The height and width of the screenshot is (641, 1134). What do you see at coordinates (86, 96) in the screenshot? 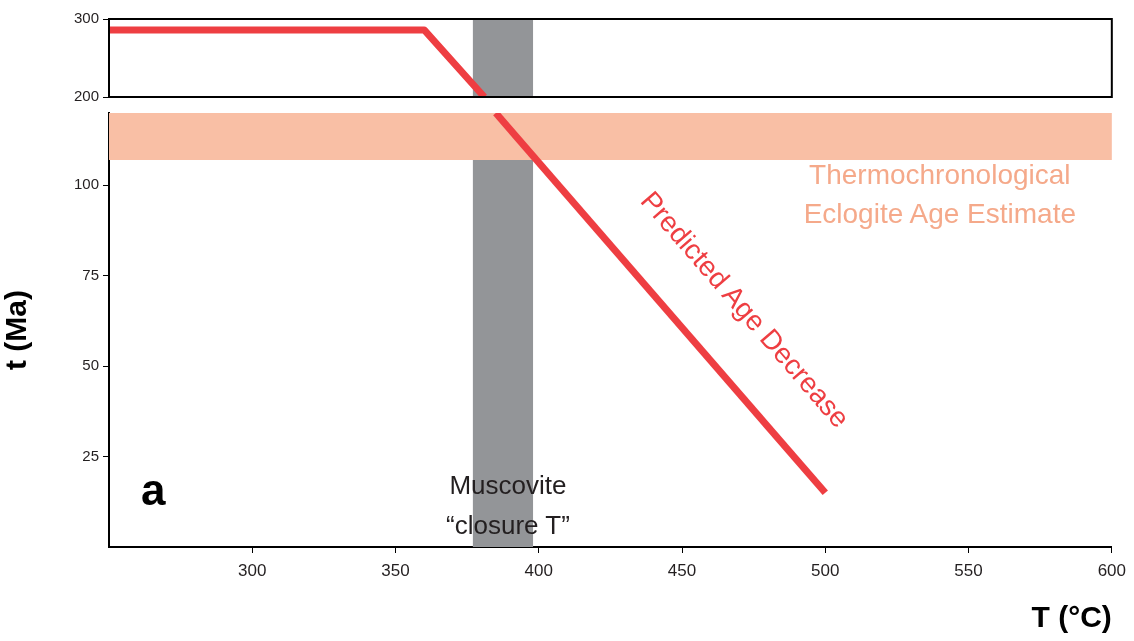
I see `y-tick-label: 200` at bounding box center [86, 96].